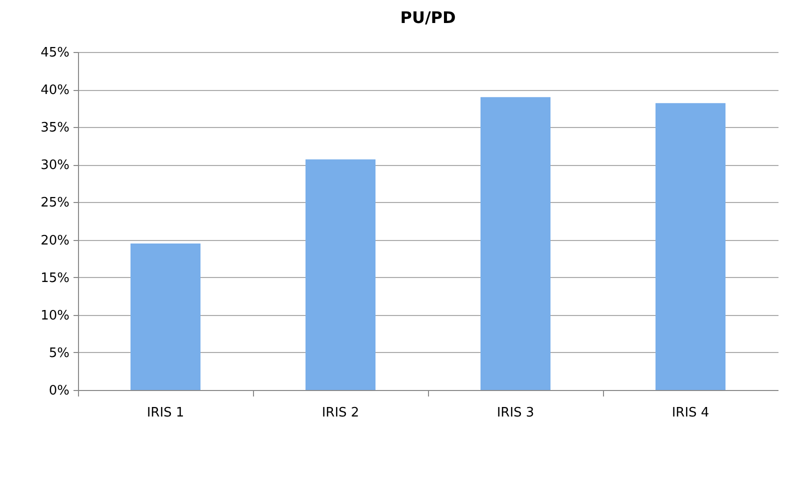  I want to click on y-tick-label: 30%, so click(55, 166).